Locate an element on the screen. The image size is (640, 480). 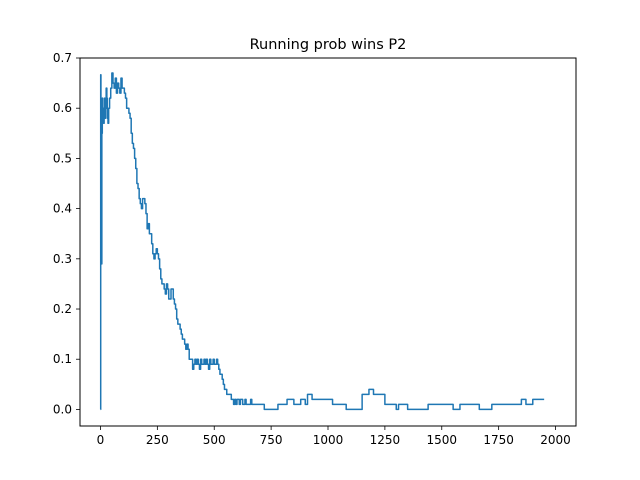
x-tick-label: 1250 is located at coordinates (385, 440).